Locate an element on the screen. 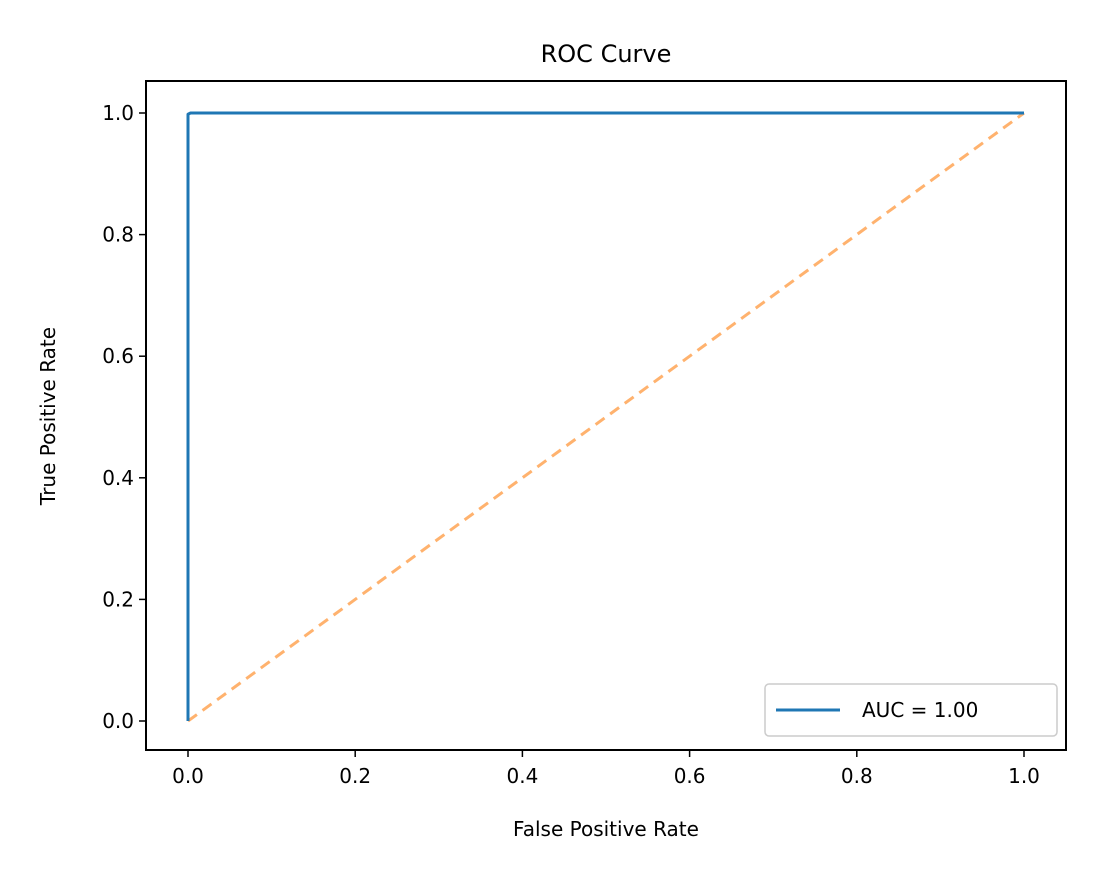 Image resolution: width=1100 pixels, height=880 pixels. y-tick-label: 0.4 is located at coordinates (118, 478).